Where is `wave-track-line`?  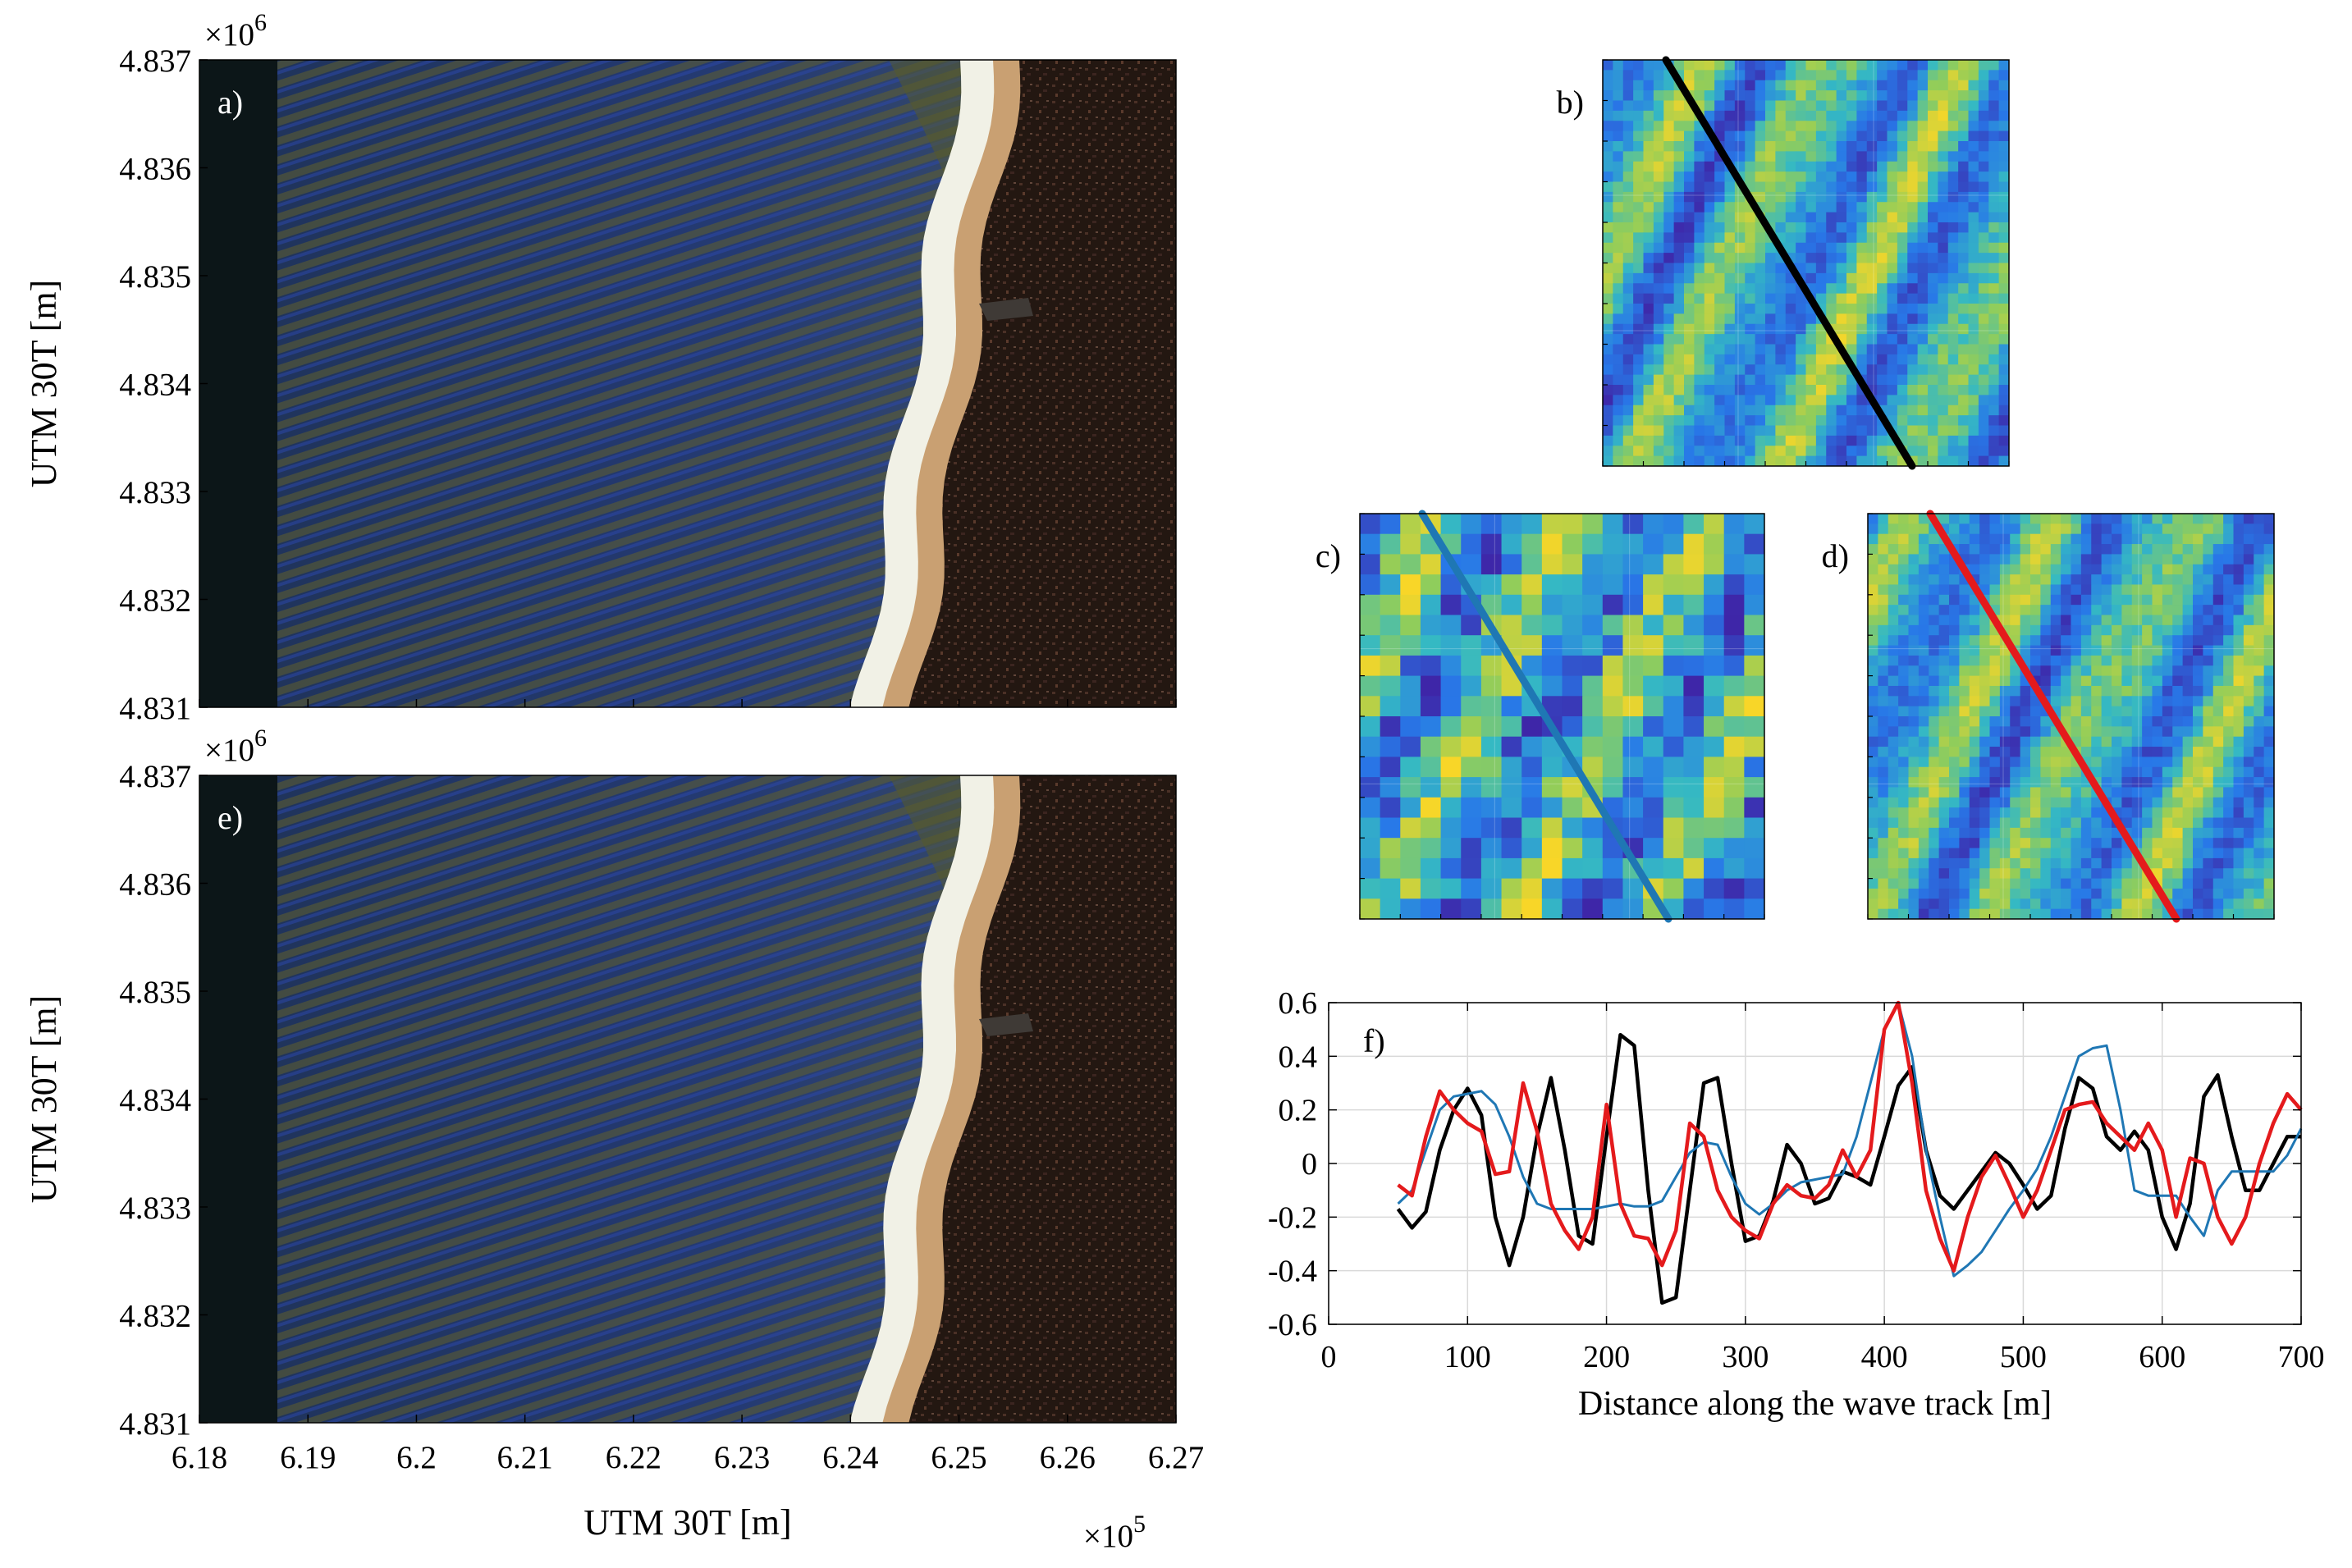 wave-track-line is located at coordinates (1789, 263).